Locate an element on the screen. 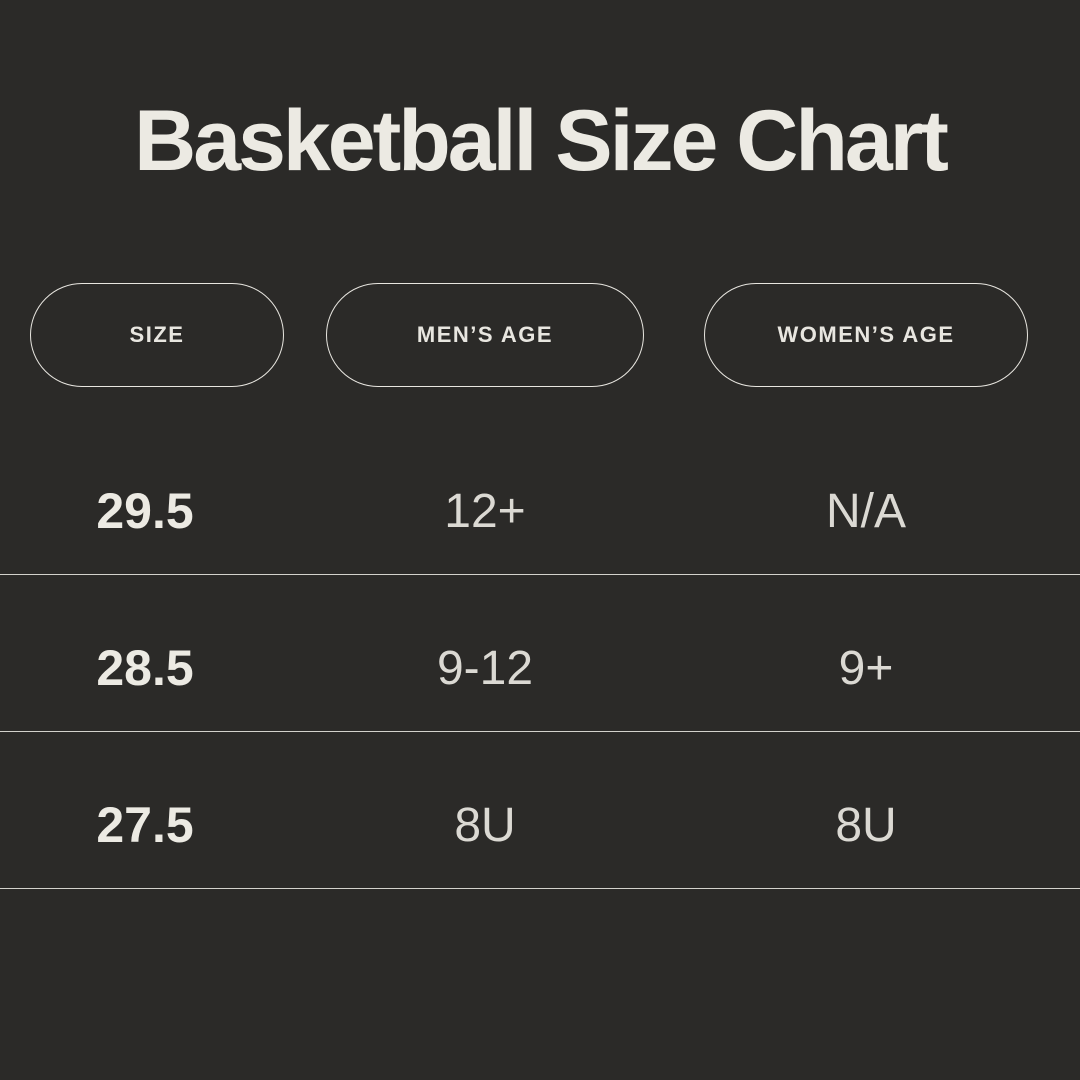 The height and width of the screenshot is (1080, 1080). page-title: Basketball Size Chart is located at coordinates (541, 141).